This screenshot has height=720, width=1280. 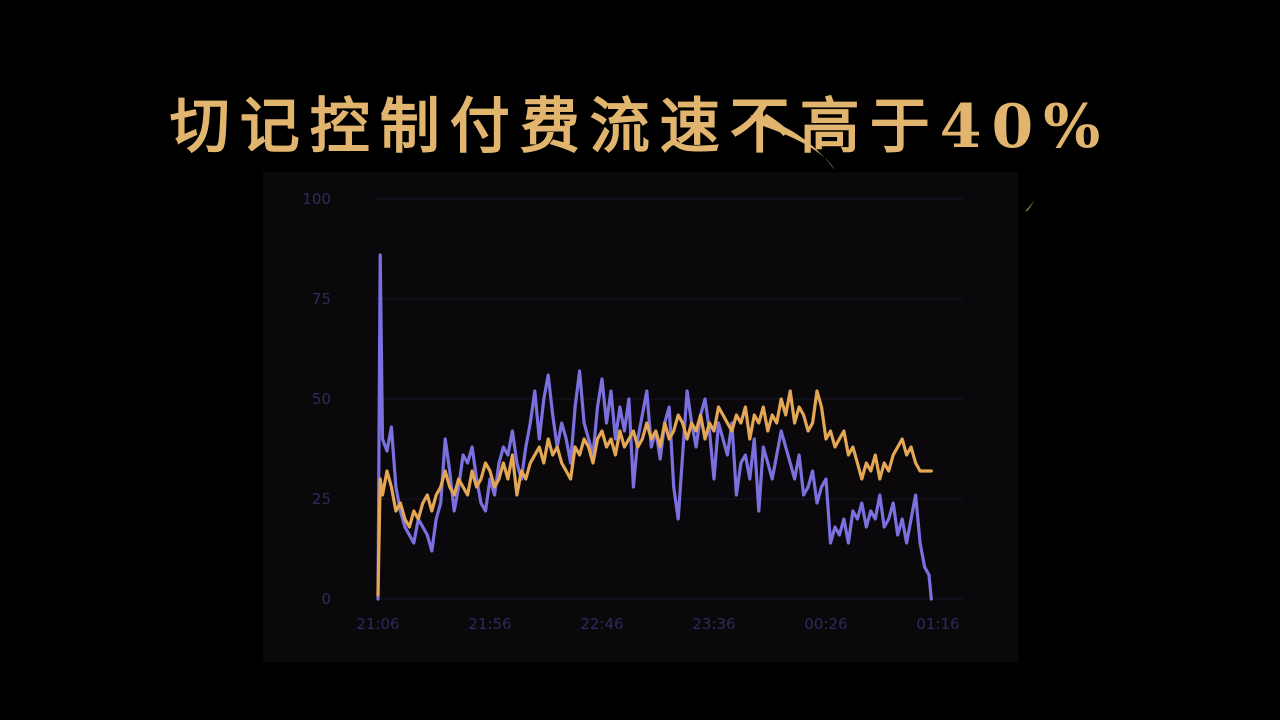 I want to click on x-tick-label: 23:36, so click(x=713, y=624).